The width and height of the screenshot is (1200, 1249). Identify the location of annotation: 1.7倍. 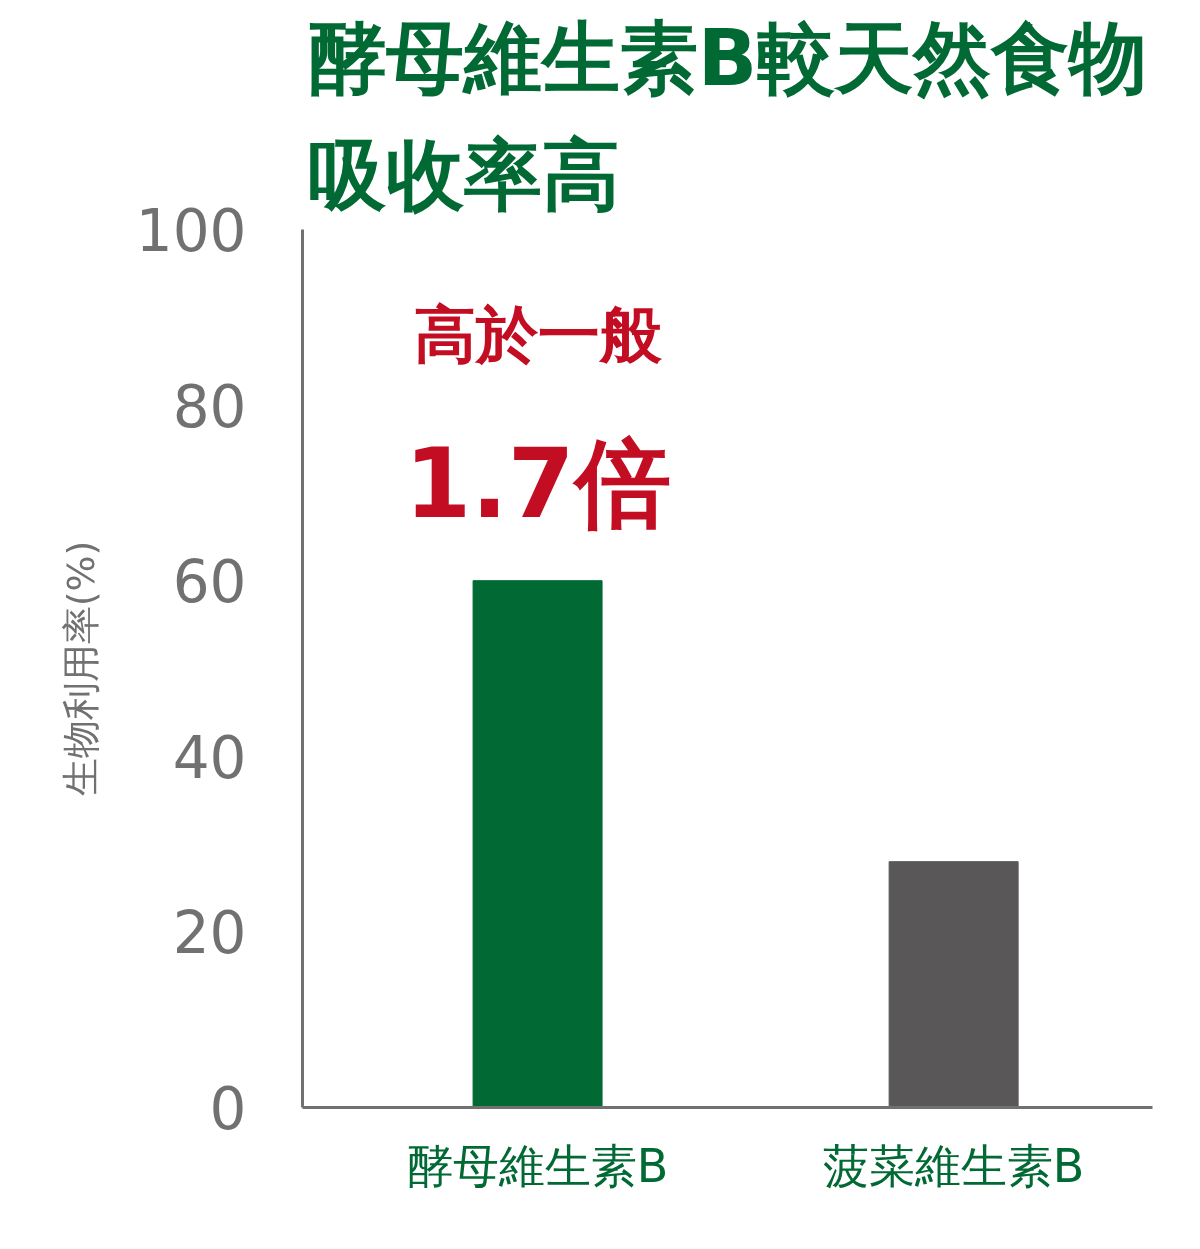
(537, 484).